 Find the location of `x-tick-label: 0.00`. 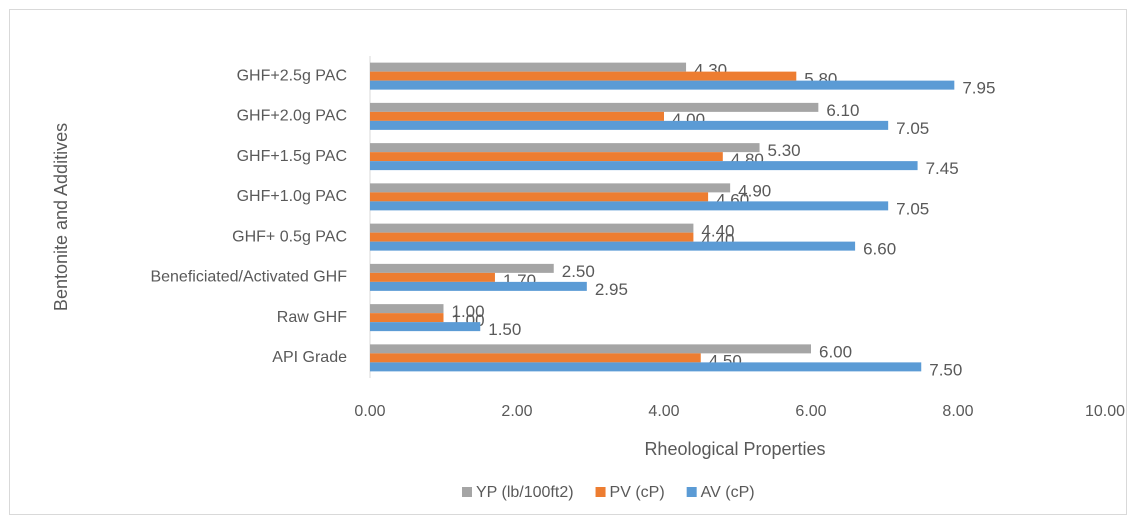

x-tick-label: 0.00 is located at coordinates (369, 411).